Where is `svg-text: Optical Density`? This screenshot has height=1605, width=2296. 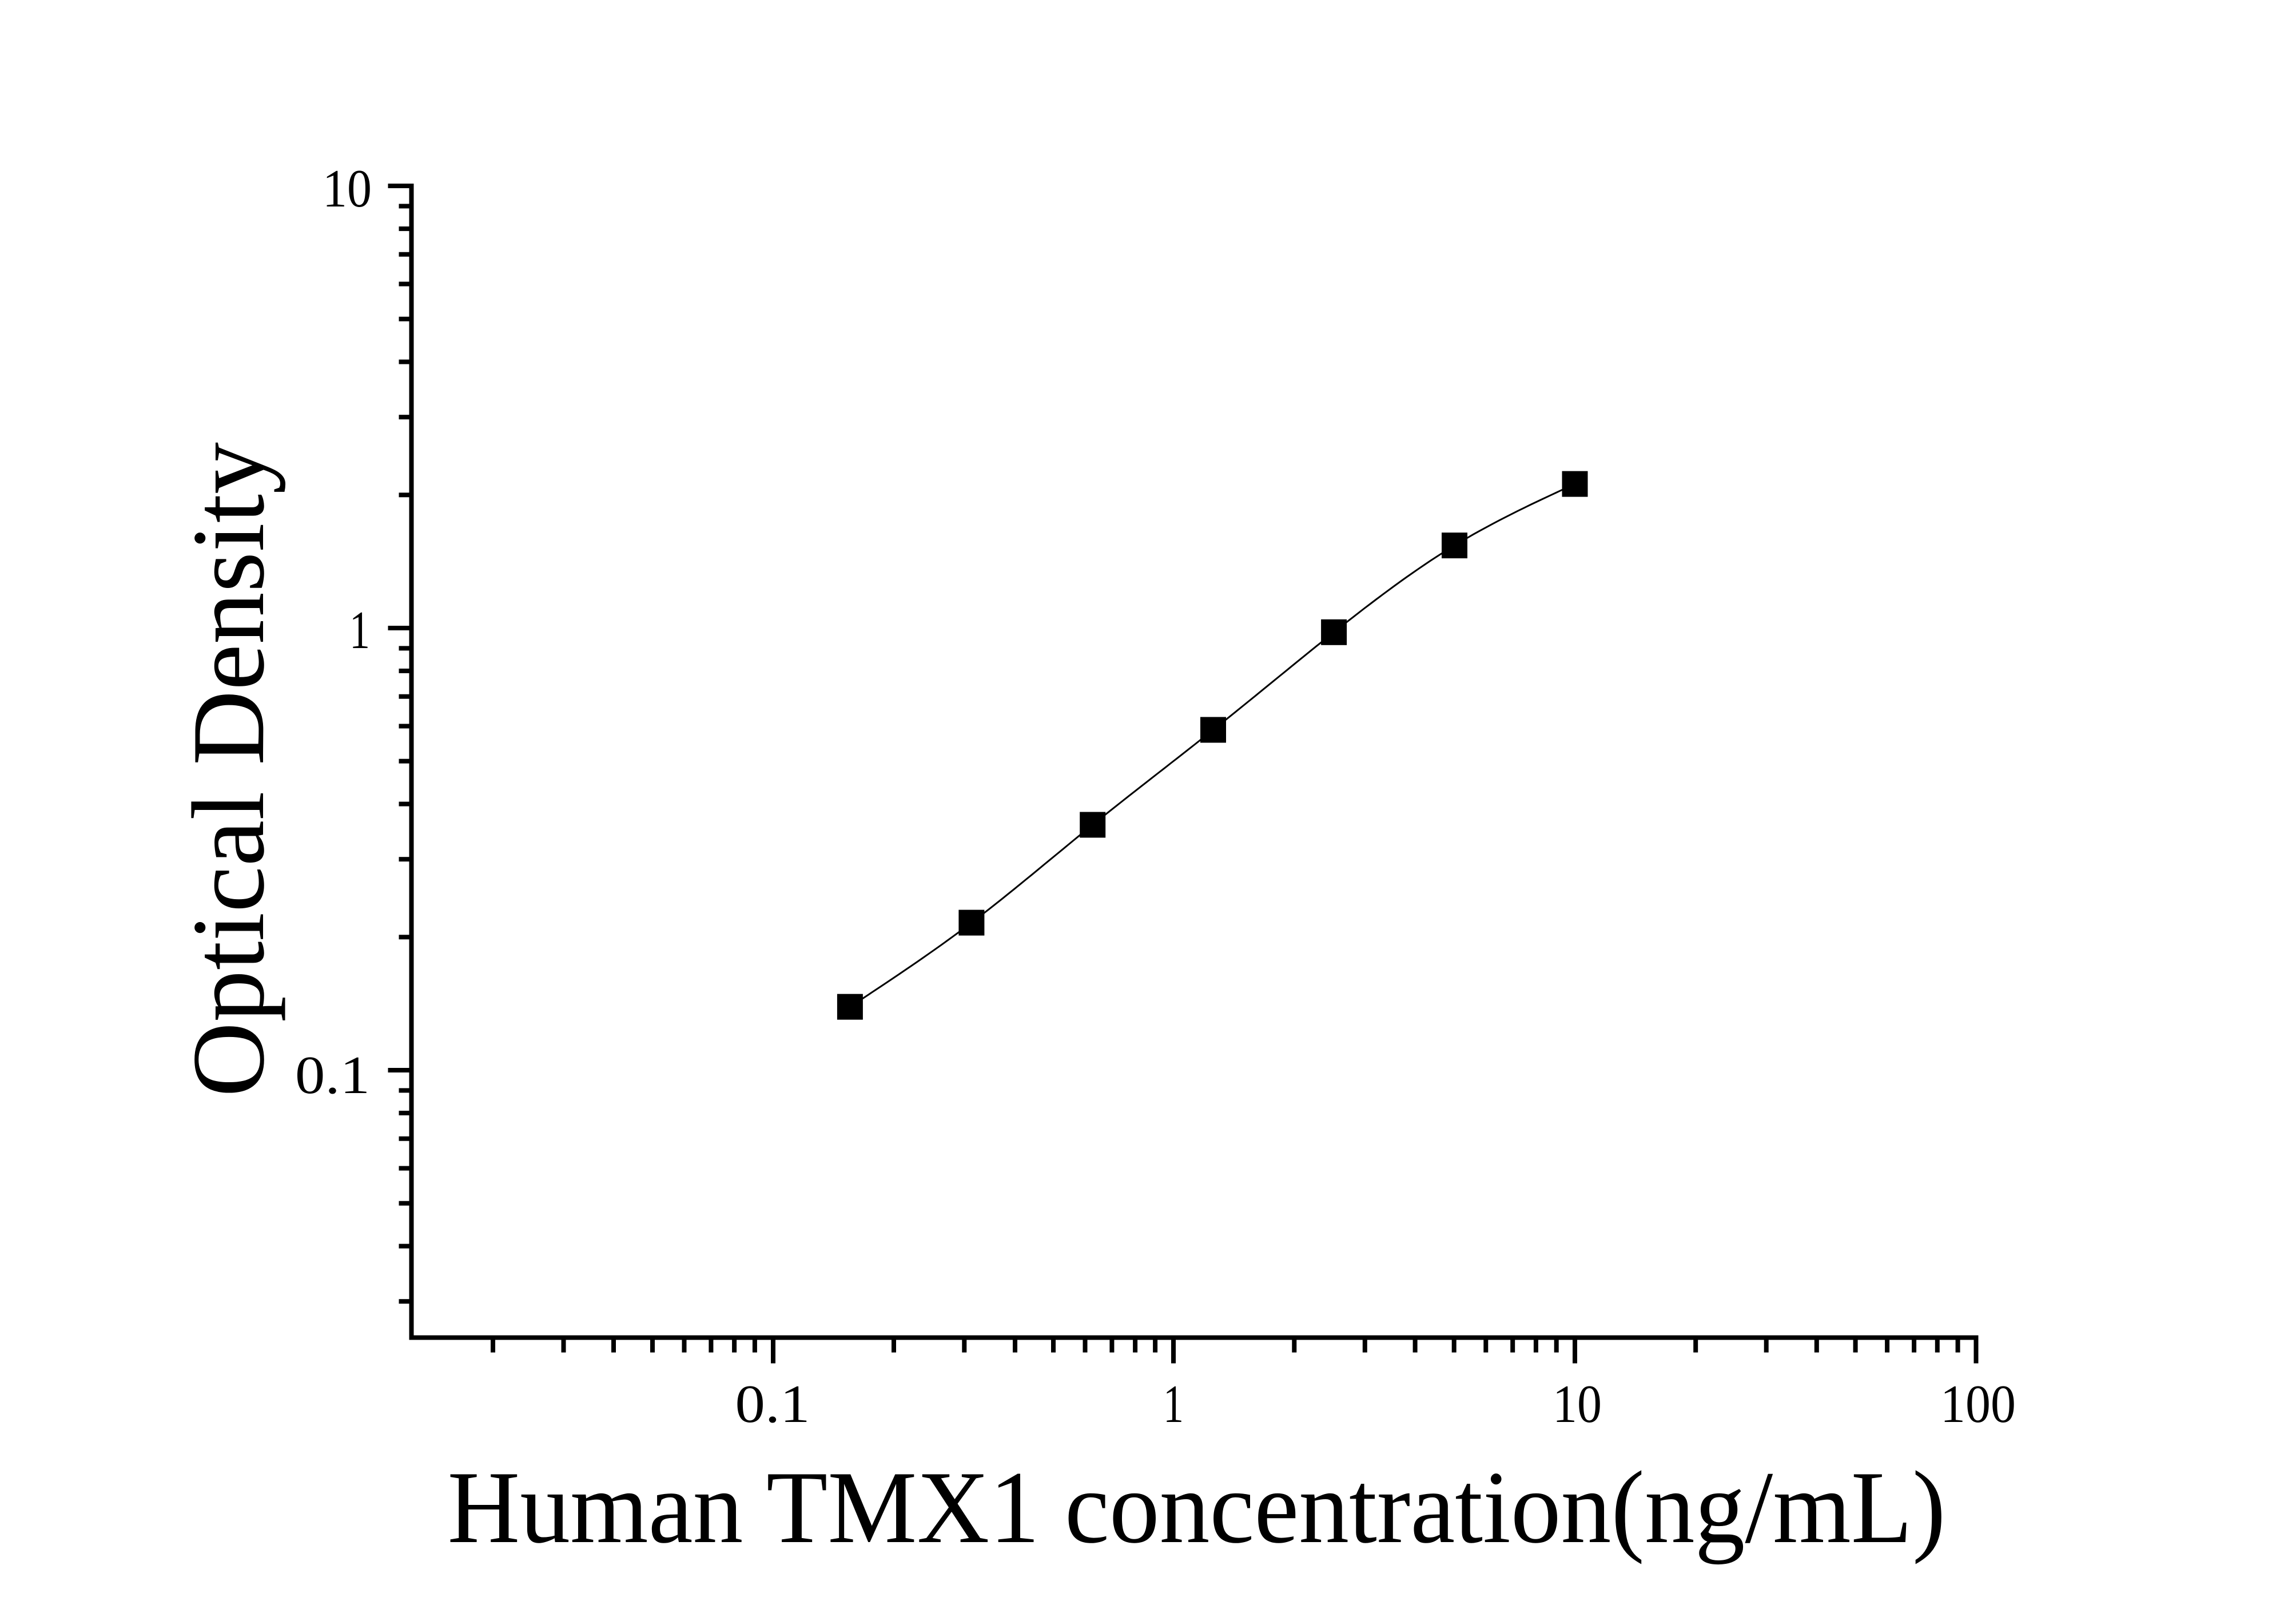 svg-text: Optical Density is located at coordinates (229, 769).